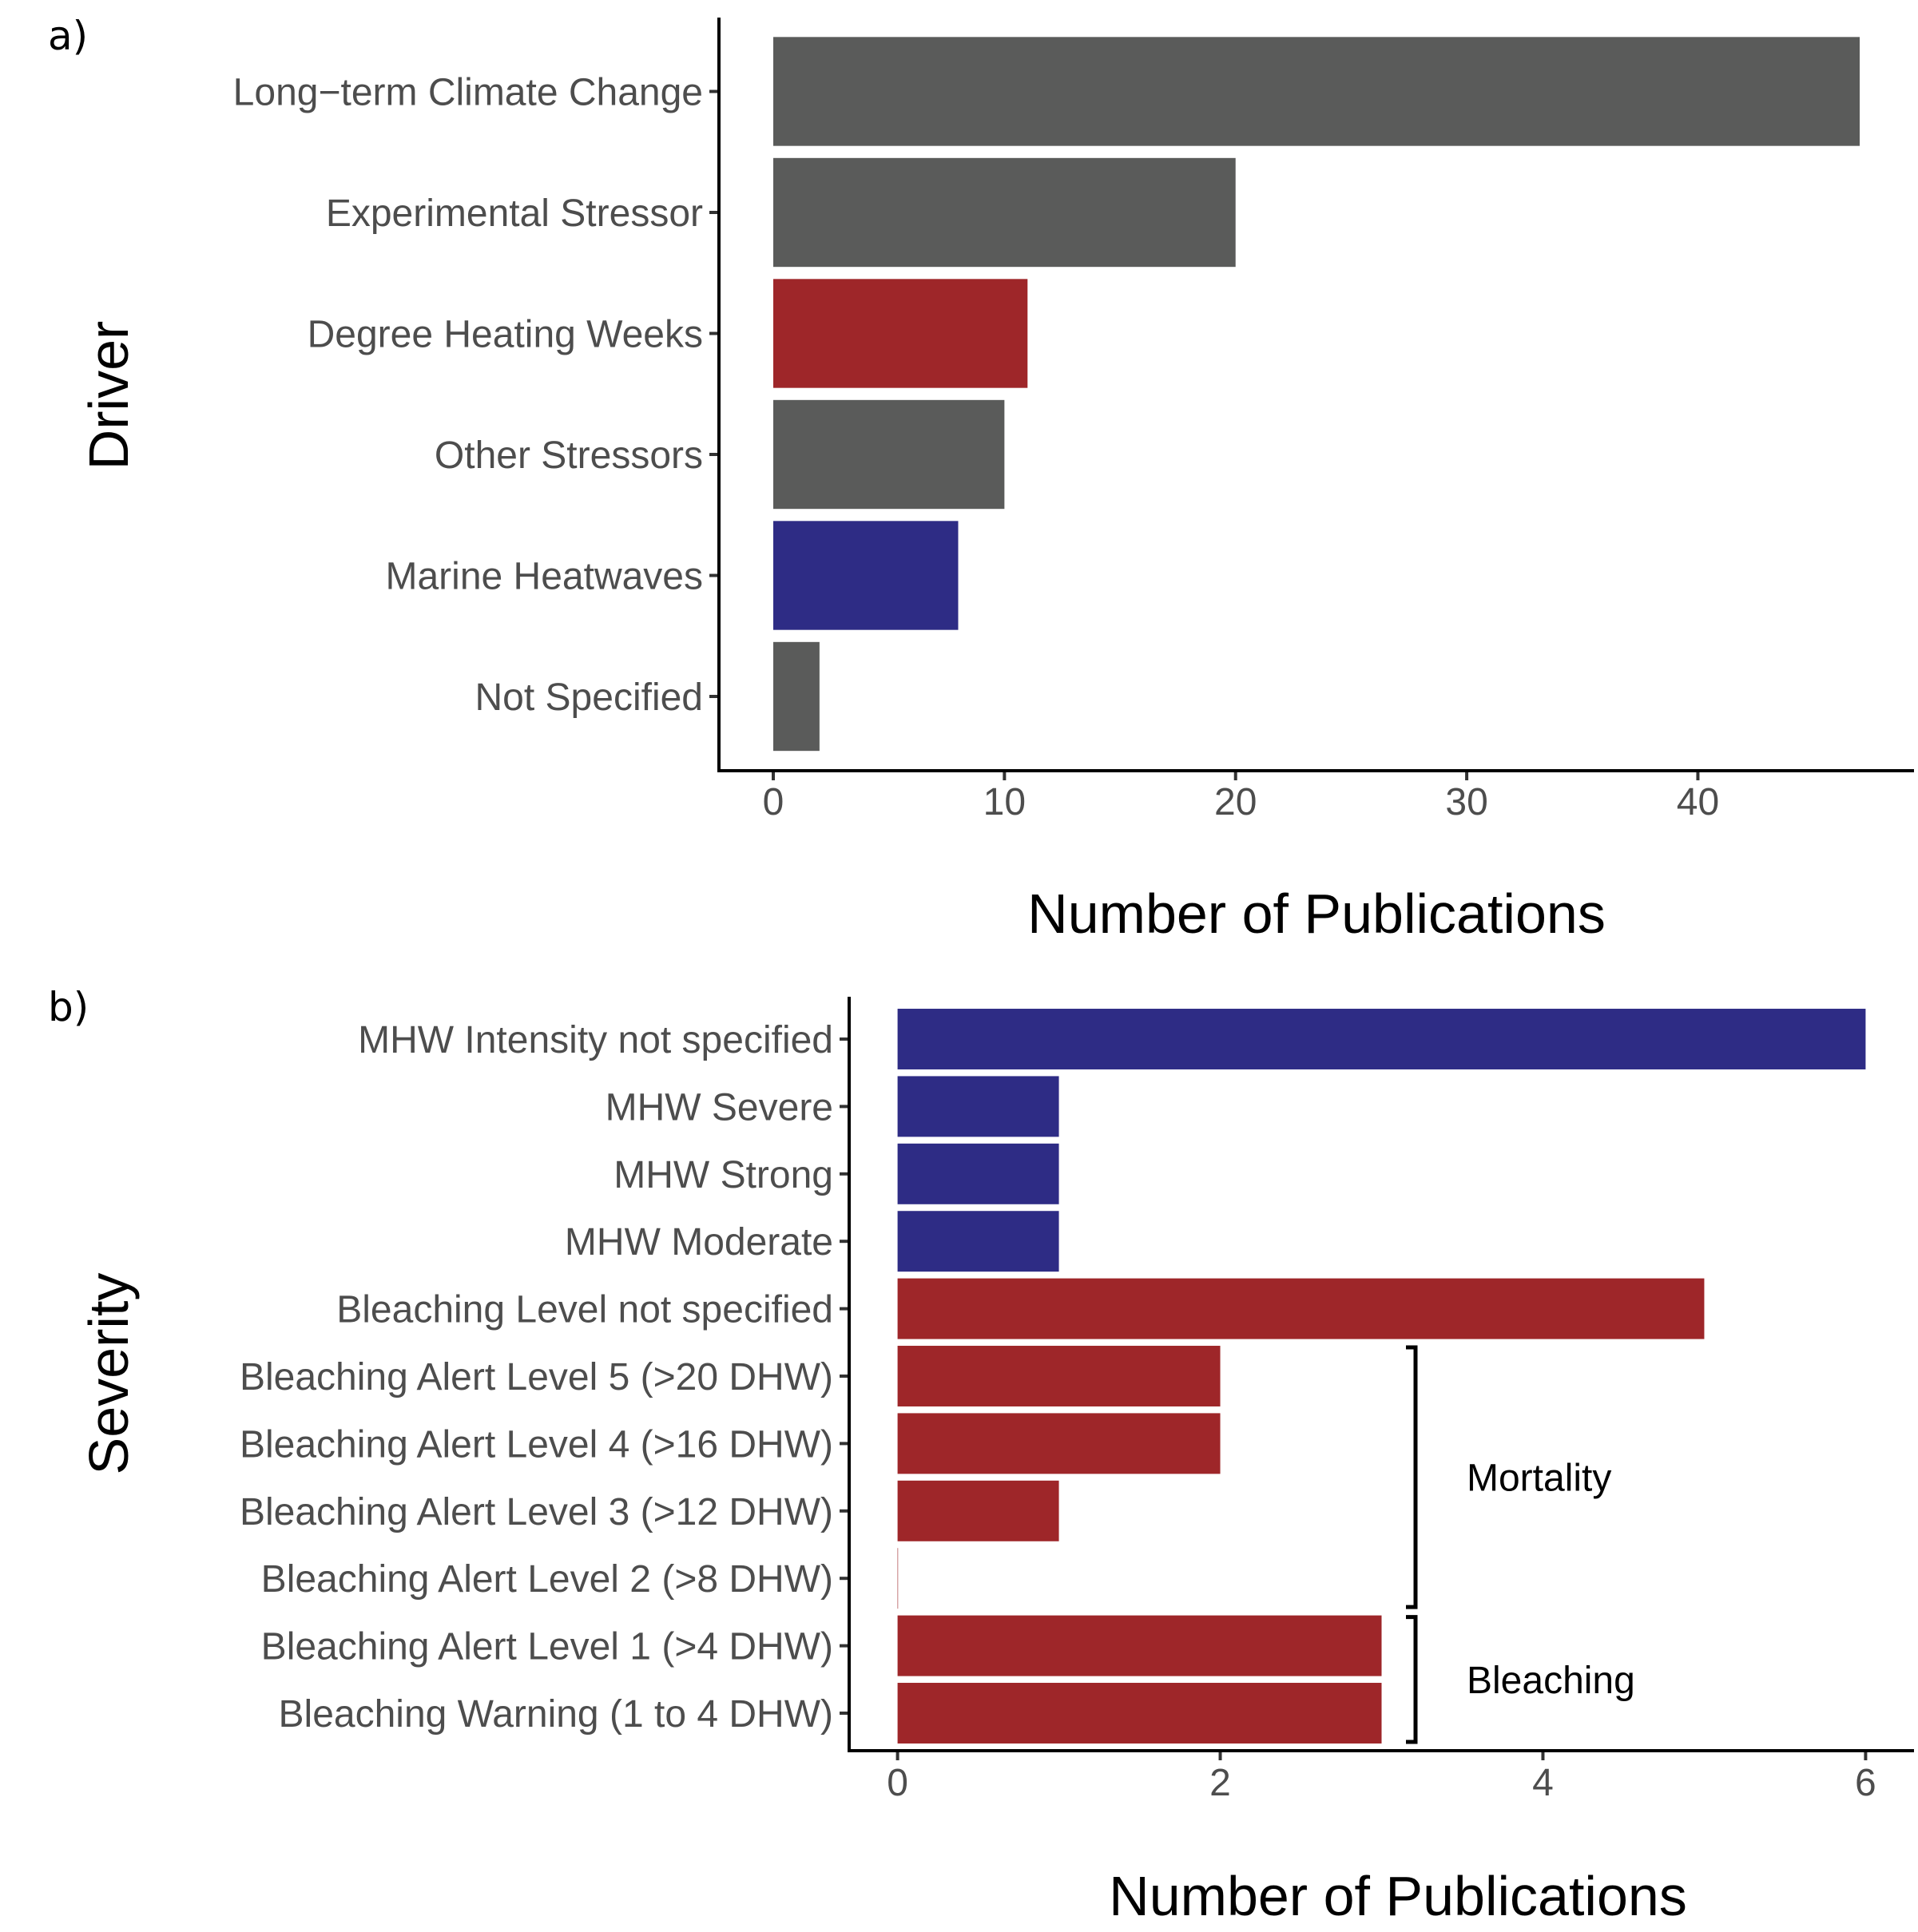 The width and height of the screenshot is (1918, 1932). I want to click on x-tick-label-10: 10, so click(1004, 802).